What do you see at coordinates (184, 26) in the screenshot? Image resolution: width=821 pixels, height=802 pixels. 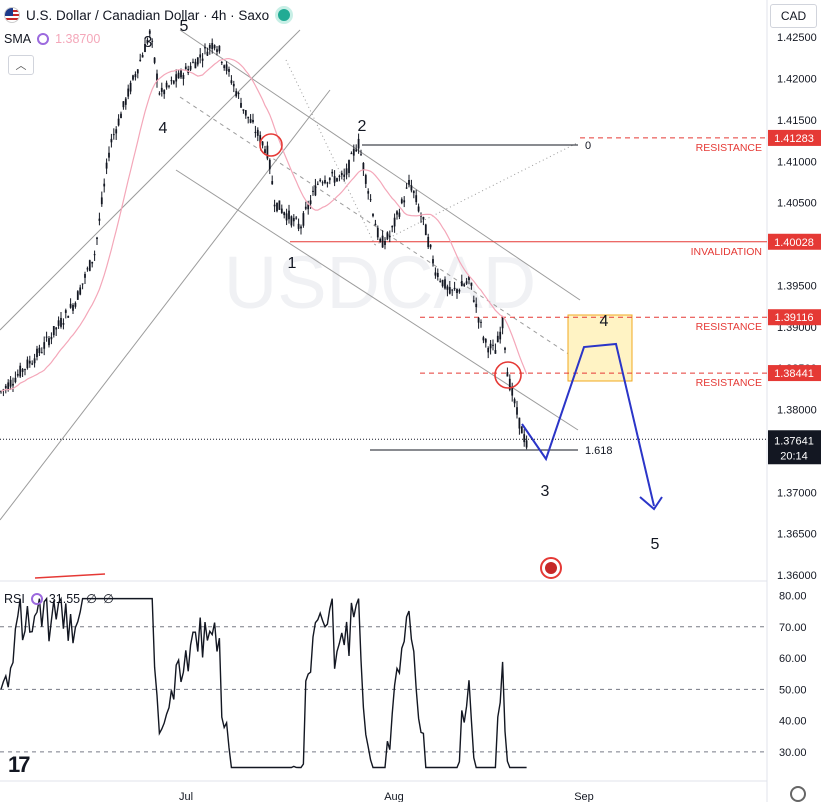 I see `wave-label: 5` at bounding box center [184, 26].